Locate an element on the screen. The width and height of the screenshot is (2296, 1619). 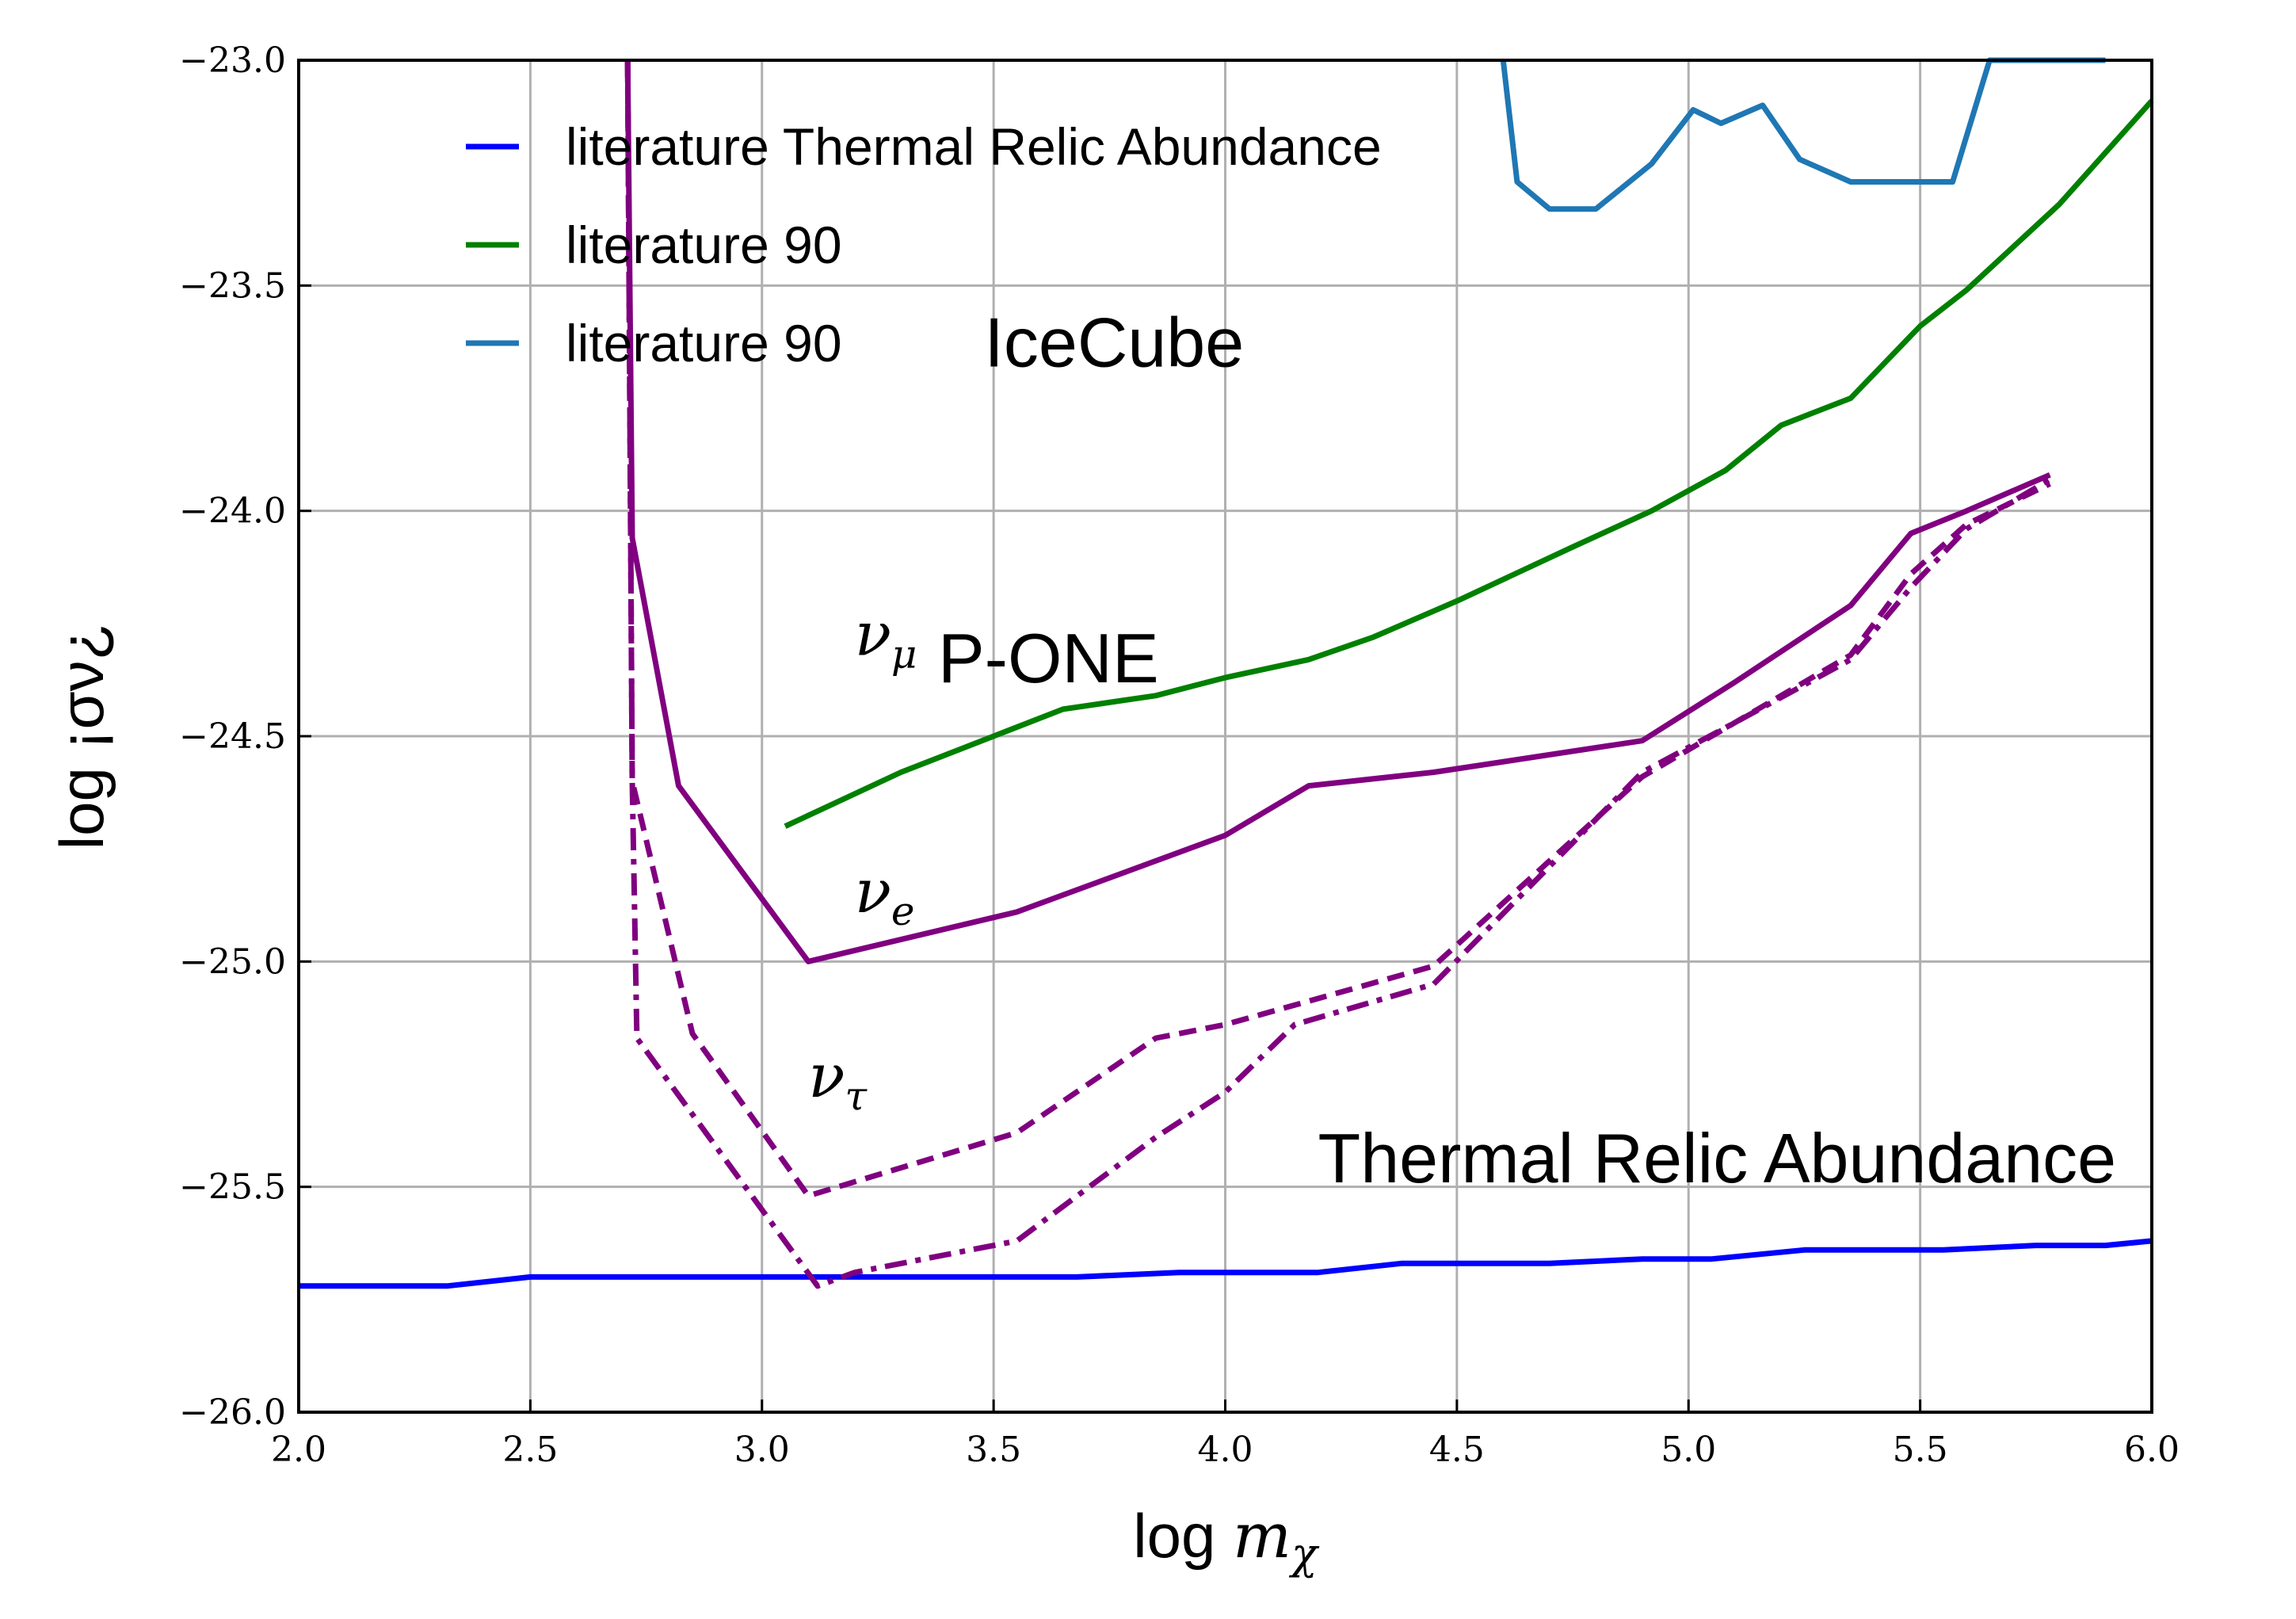
neutrino-flavor-label: νe is located at coordinates (885, 895).